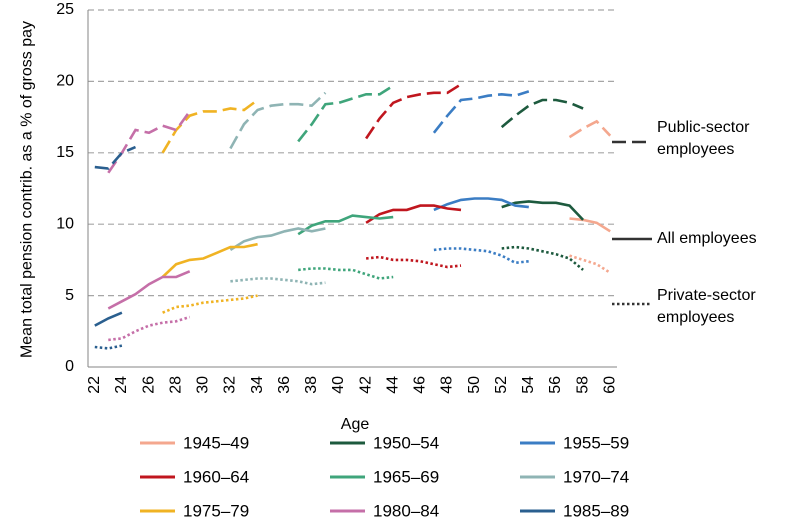 Image resolution: width=793 pixels, height=519 pixels. Describe the element at coordinates (596, 476) in the screenshot. I see `legend-label: 1970–74` at that location.